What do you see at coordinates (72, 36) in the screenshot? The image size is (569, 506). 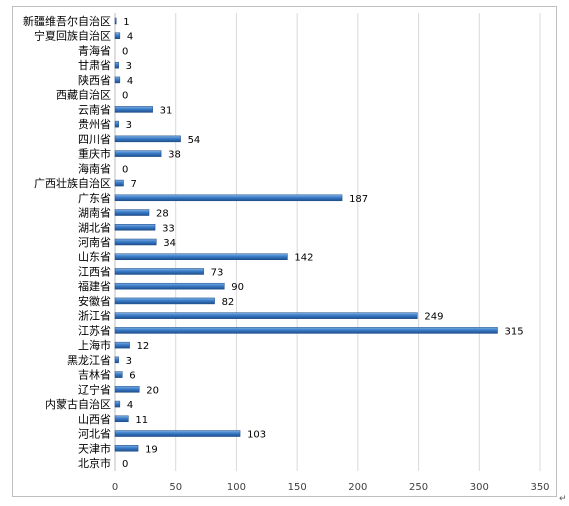 I see `category-label: 宁夏回族自治区` at bounding box center [72, 36].